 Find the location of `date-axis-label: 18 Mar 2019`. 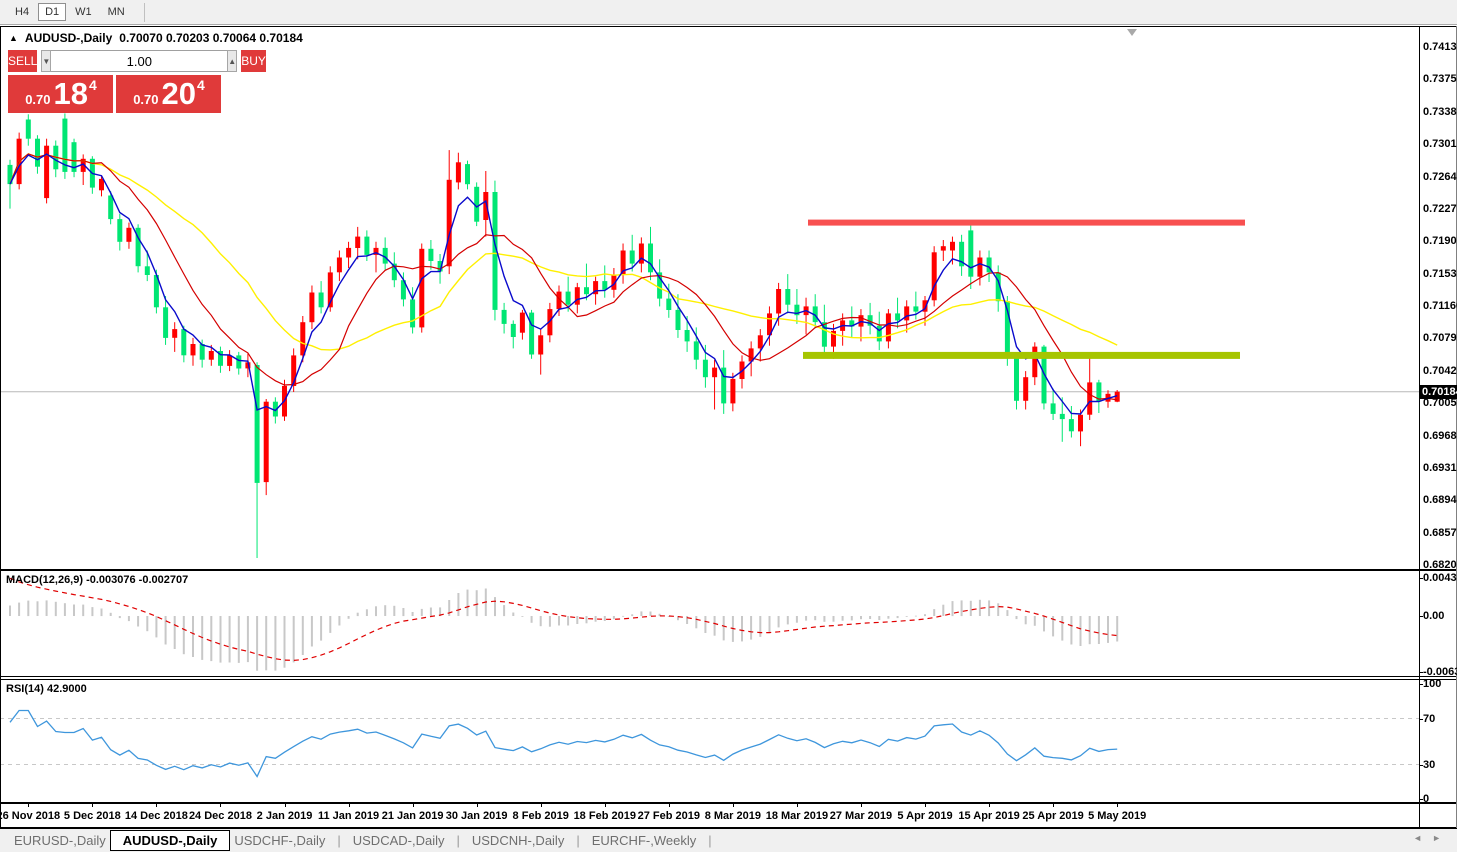

date-axis-label: 18 Mar 2019 is located at coordinates (797, 816).